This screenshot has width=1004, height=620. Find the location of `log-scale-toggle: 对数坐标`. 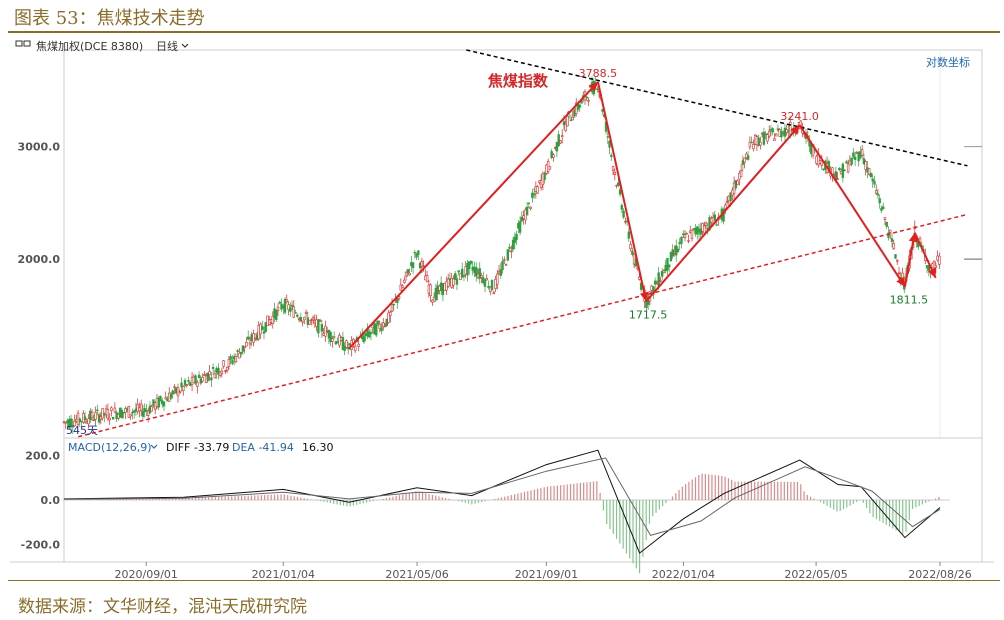

log-scale-toggle: 对数坐标 is located at coordinates (948, 62).